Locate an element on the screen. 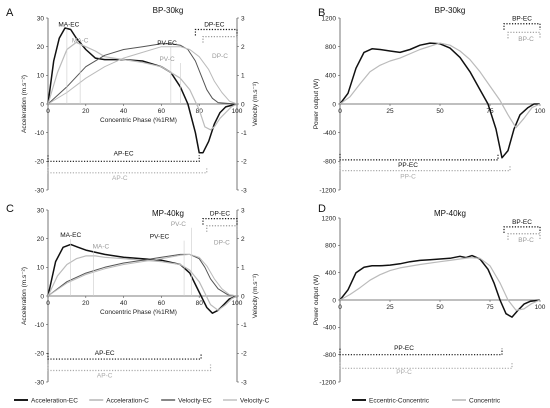 The height and width of the screenshot is (408, 550). y2-tick-label: -3 is located at coordinates (244, 190).